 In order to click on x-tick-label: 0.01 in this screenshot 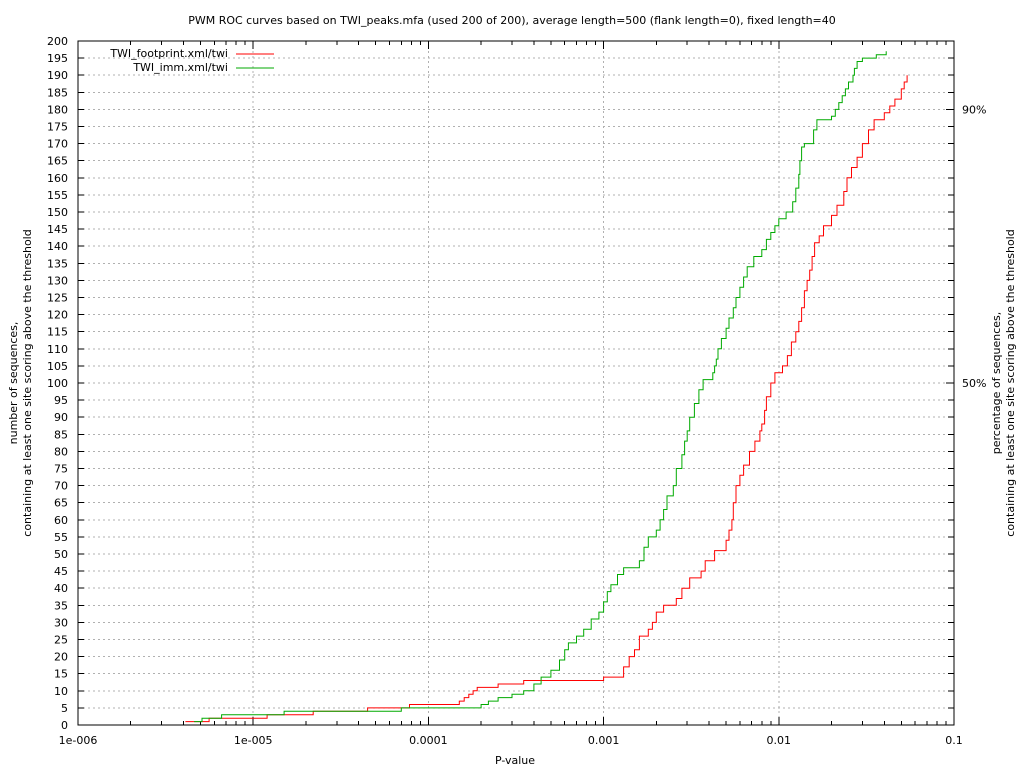, I will do `click(779, 740)`.